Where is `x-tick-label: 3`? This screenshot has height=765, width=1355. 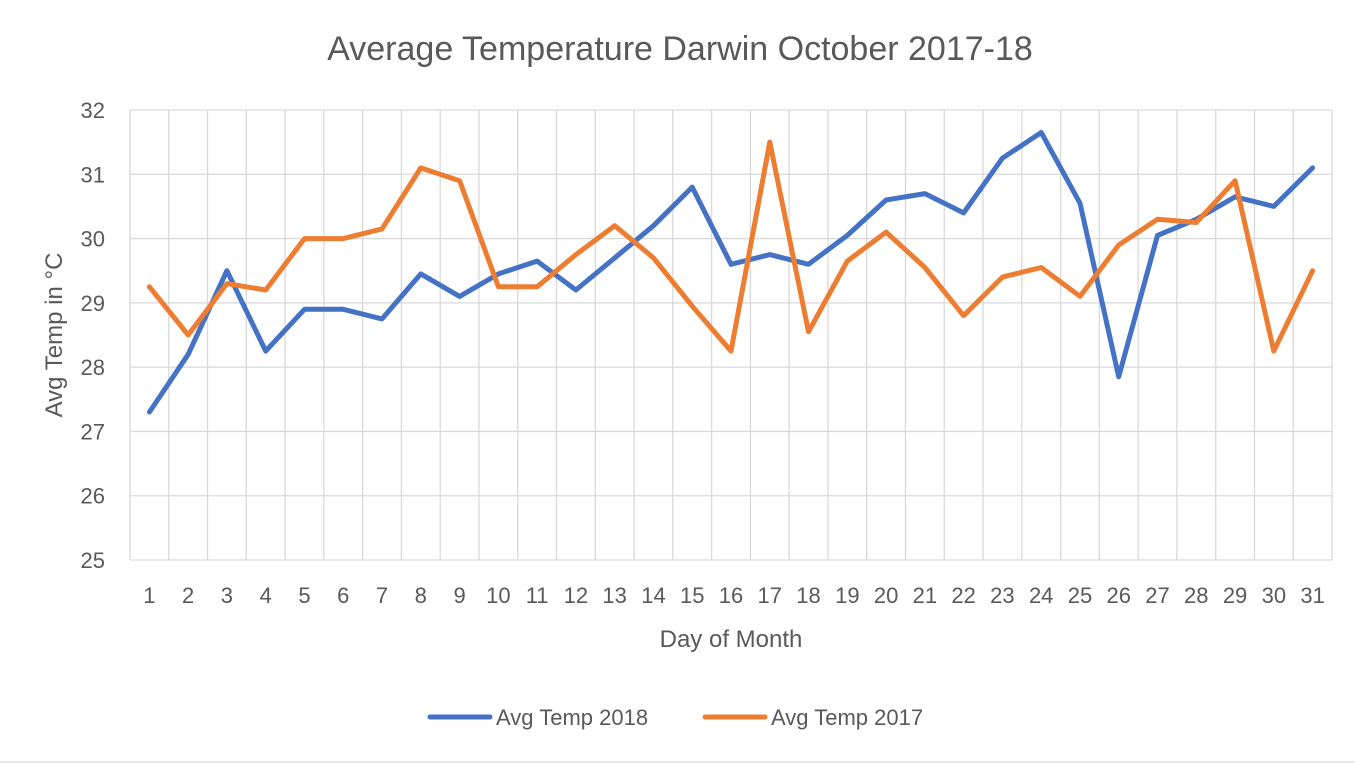 x-tick-label: 3 is located at coordinates (227, 595).